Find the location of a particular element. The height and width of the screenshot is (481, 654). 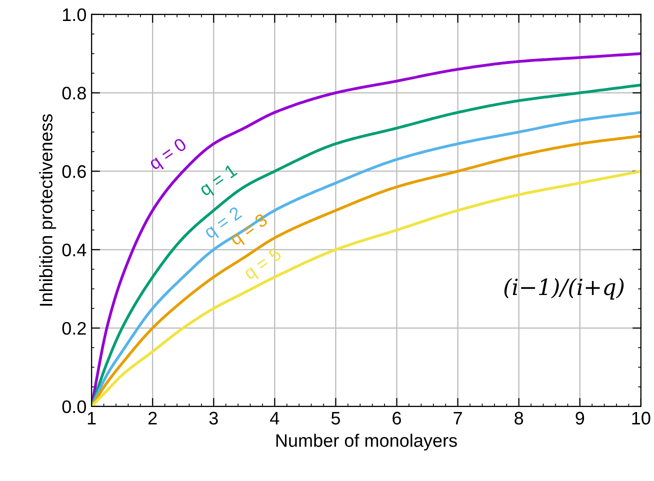

y-axis-title: Inhibition protectiveness is located at coordinates (47, 210).